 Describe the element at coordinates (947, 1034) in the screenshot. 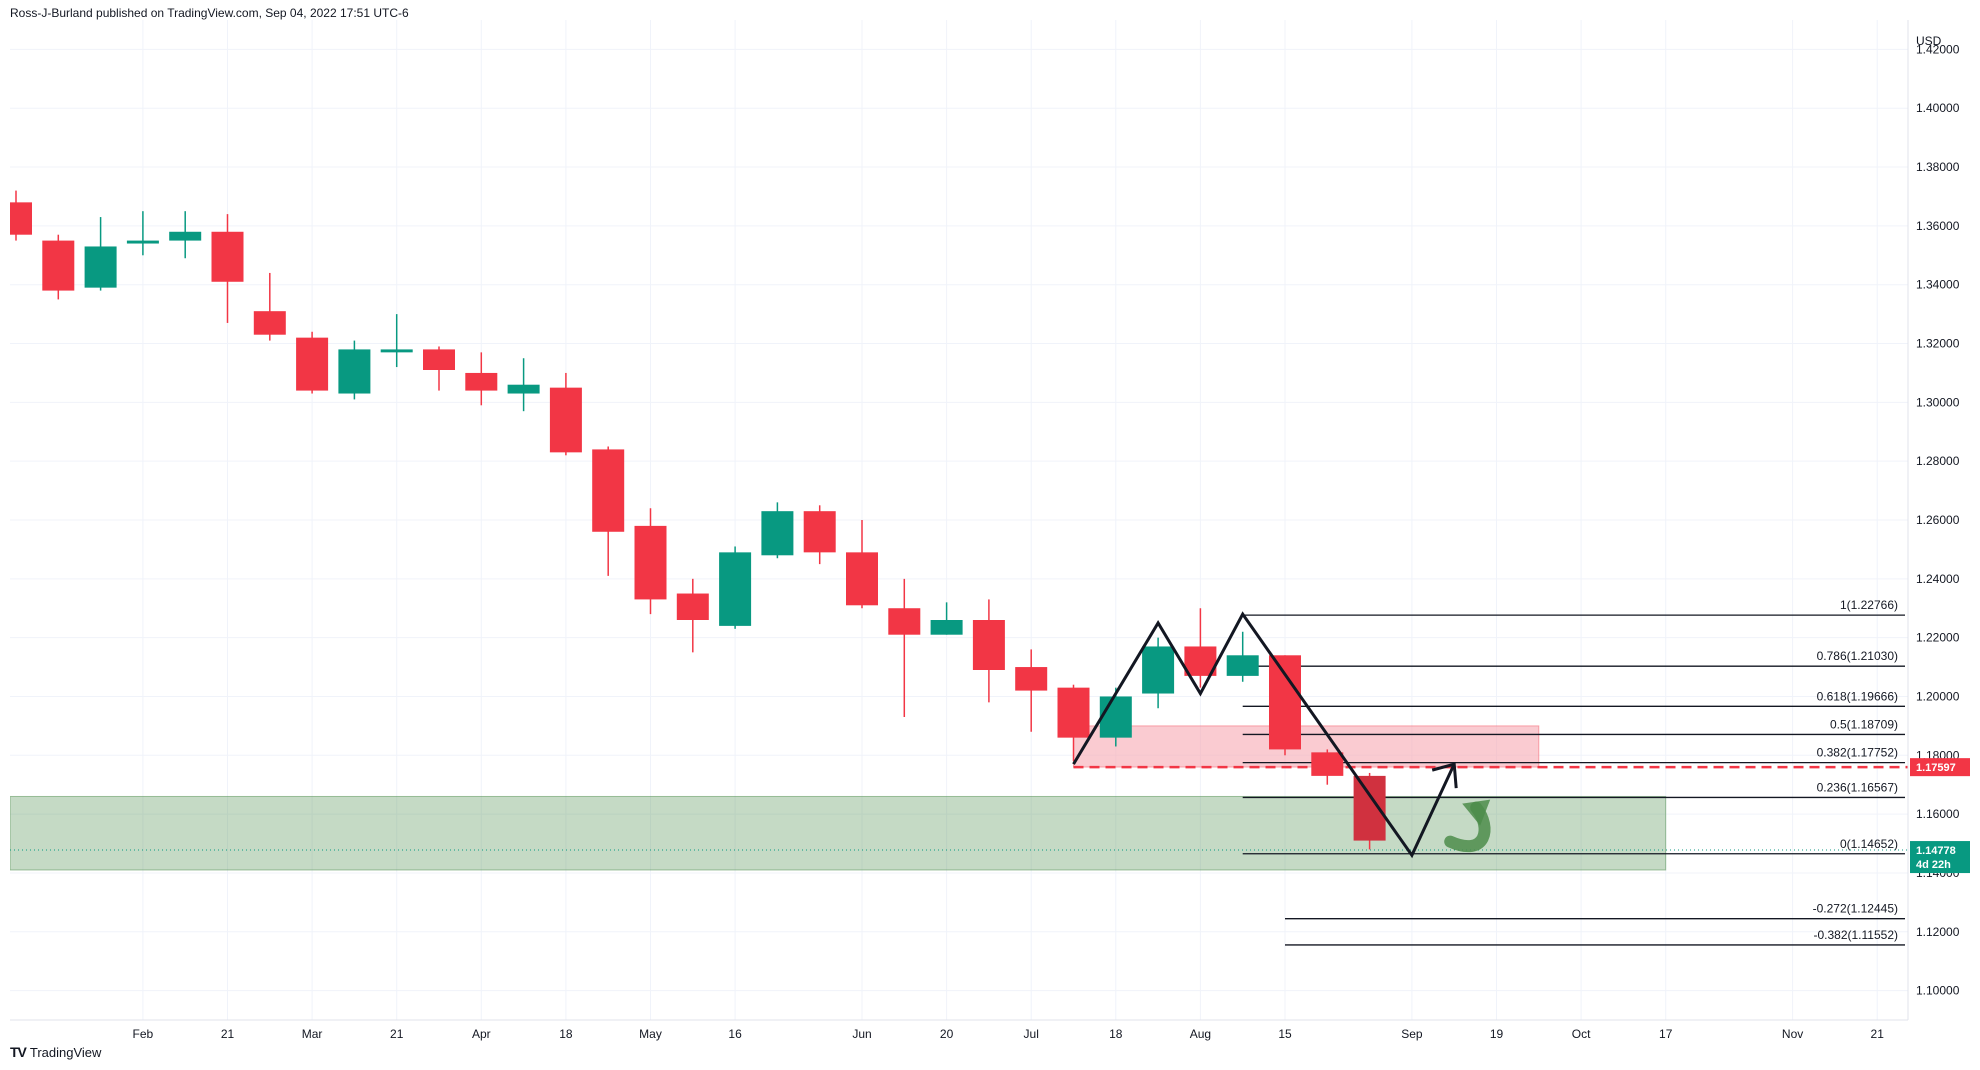

I see `time-tick-label: 20` at that location.